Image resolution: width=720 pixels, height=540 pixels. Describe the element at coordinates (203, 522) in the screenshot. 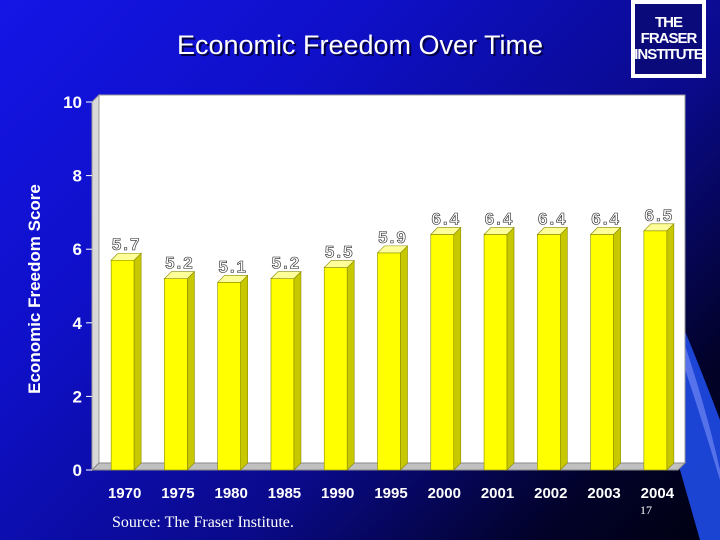

I see `source-note: Source: The Fraser Institute.` at that location.